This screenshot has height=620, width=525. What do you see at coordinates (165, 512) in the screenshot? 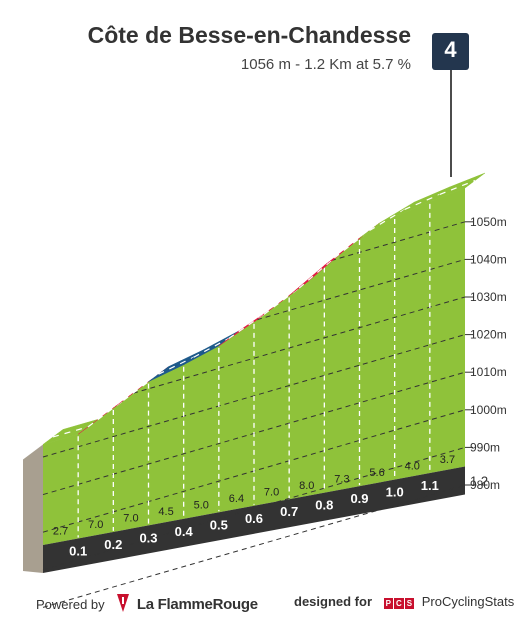
I see `gradient-label: 4.5` at bounding box center [165, 512].